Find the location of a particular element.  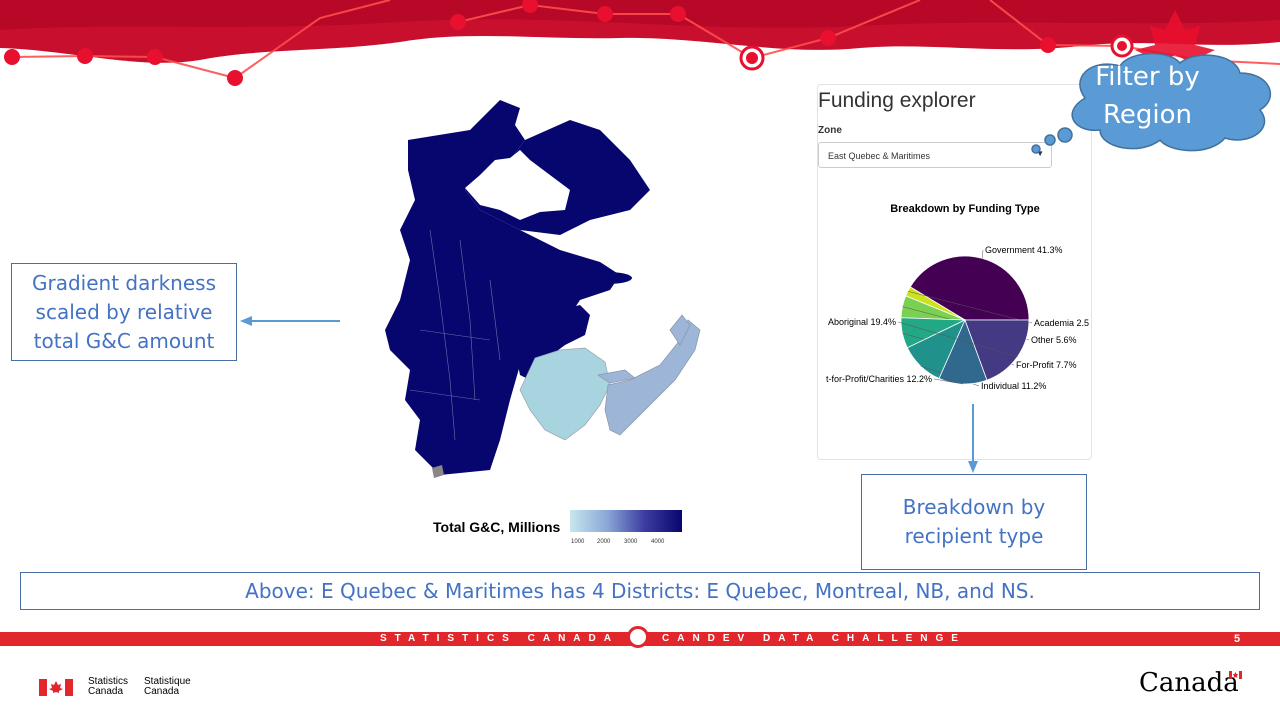

zone-select: East Quebec & Maritimes ▼ is located at coordinates (935, 155).